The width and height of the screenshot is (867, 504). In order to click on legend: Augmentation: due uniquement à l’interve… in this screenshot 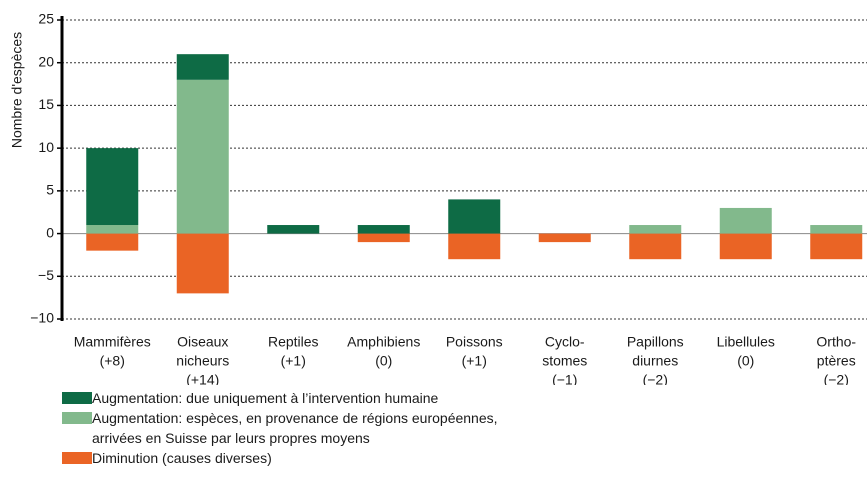, I will do `click(282, 428)`.